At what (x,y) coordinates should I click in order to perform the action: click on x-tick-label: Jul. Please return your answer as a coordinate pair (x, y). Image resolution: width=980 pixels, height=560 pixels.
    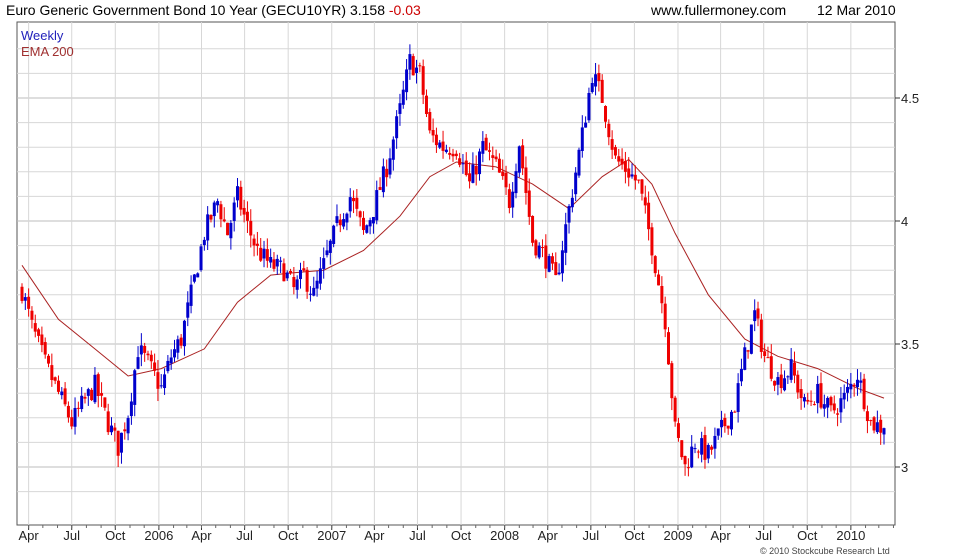
    Looking at the image, I should click on (591, 535).